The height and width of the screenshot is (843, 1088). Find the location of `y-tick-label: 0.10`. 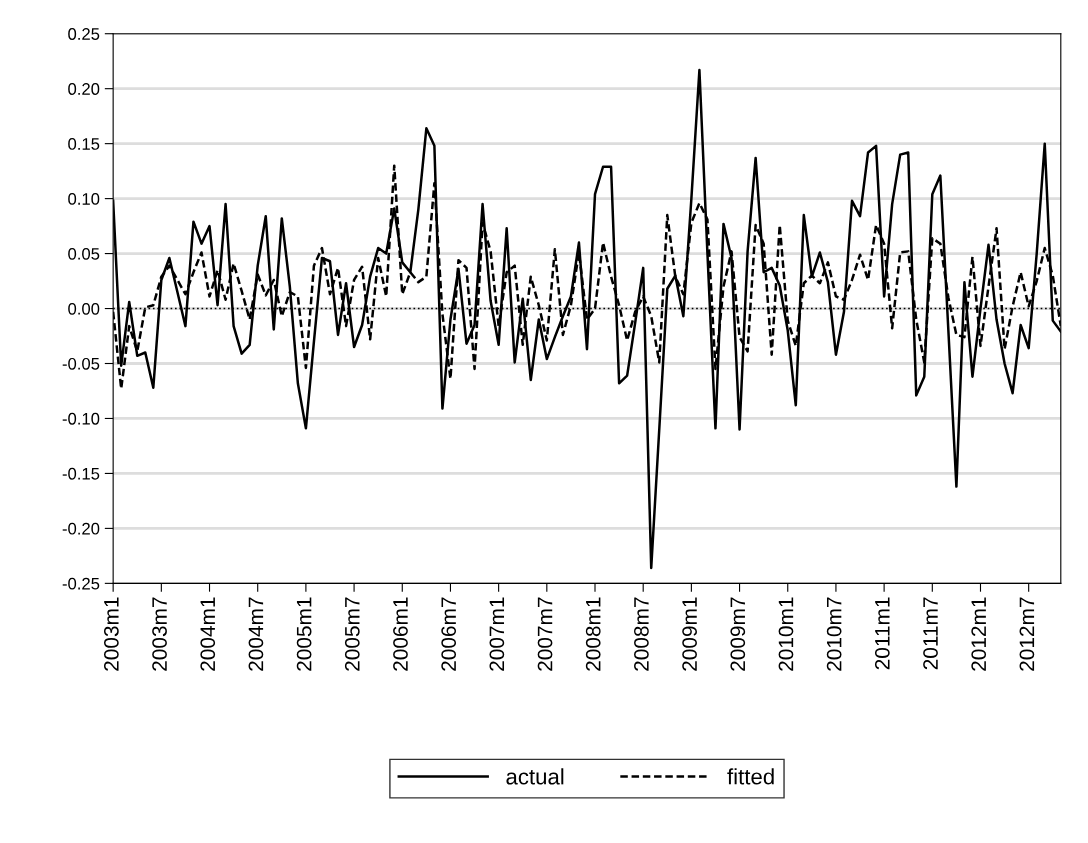

y-tick-label: 0.10 is located at coordinates (84, 199).